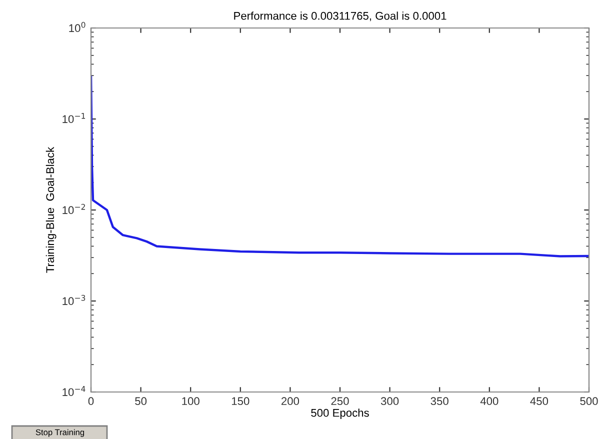 The width and height of the screenshot is (600, 439). I want to click on x-tick-label: 400, so click(489, 401).